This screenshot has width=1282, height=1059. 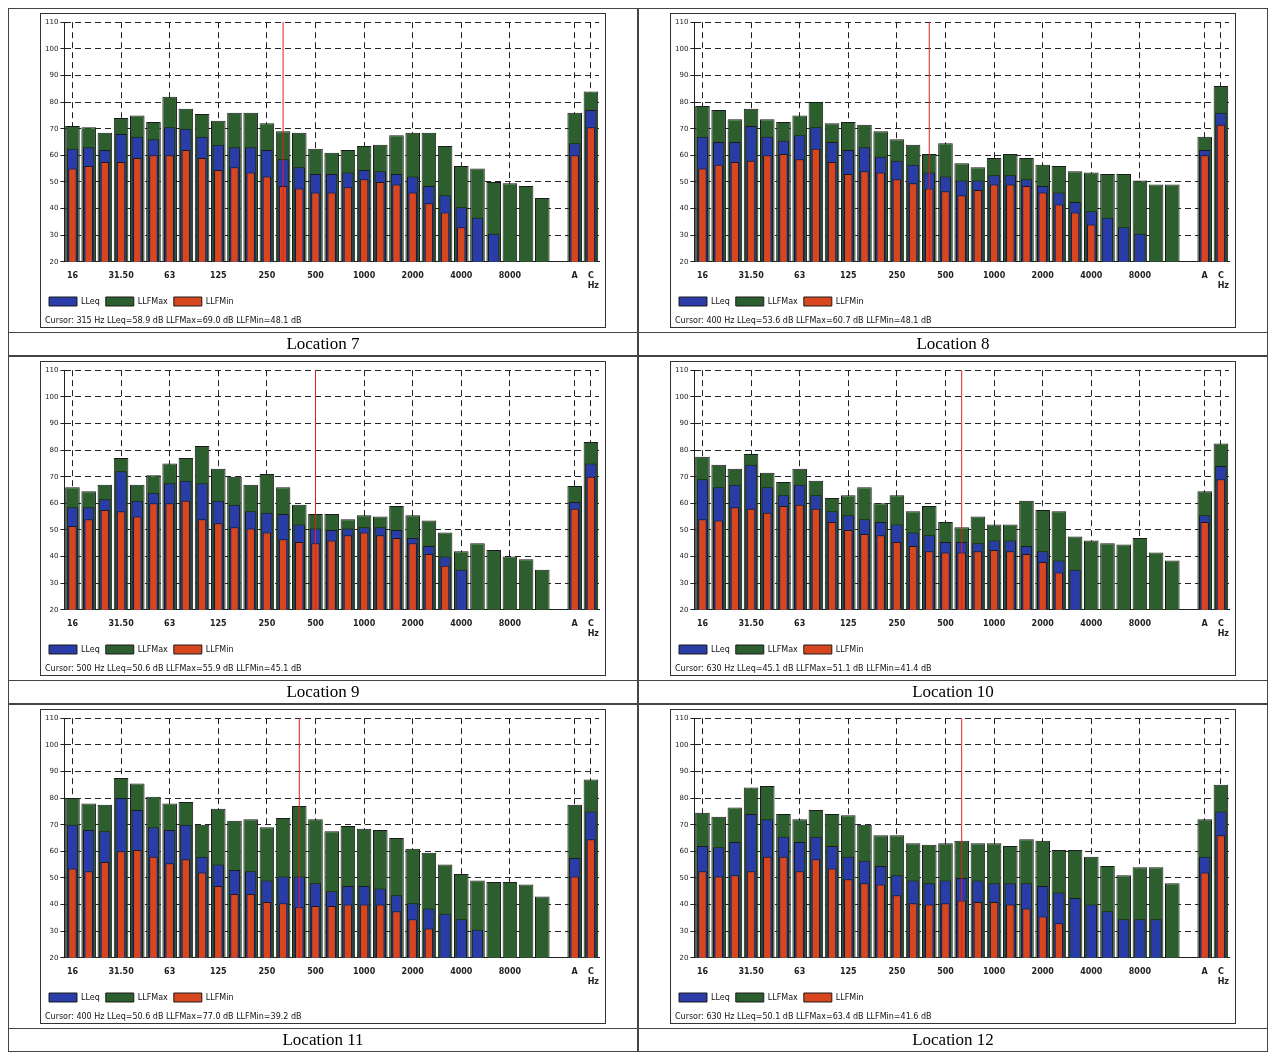 I want to click on text: Location 7, so click(x=323, y=343).